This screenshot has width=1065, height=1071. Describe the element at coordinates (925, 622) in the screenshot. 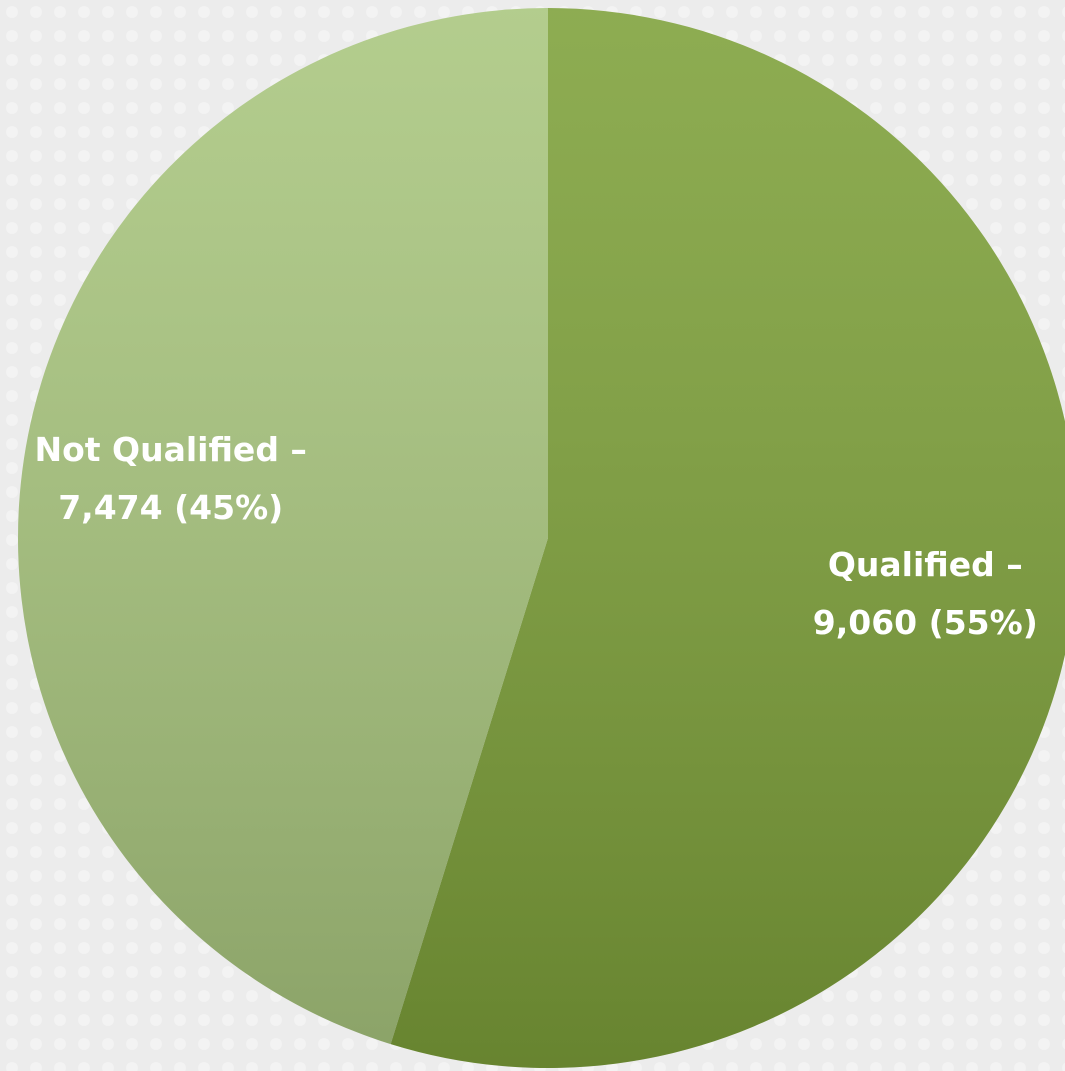

I see `value-label: 9,060 (55%)` at that location.